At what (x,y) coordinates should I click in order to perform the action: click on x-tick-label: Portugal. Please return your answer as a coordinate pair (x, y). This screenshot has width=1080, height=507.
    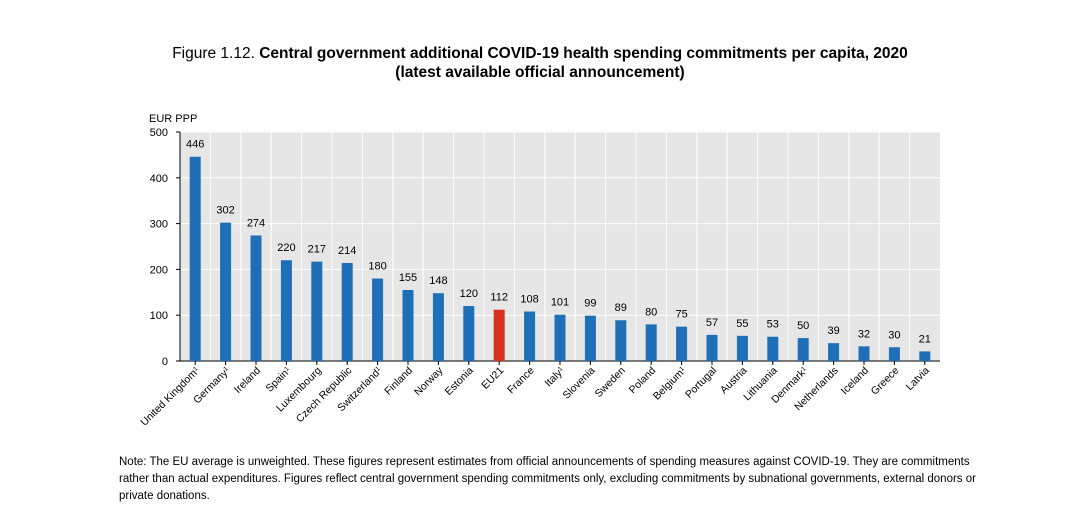
    Looking at the image, I should click on (701, 383).